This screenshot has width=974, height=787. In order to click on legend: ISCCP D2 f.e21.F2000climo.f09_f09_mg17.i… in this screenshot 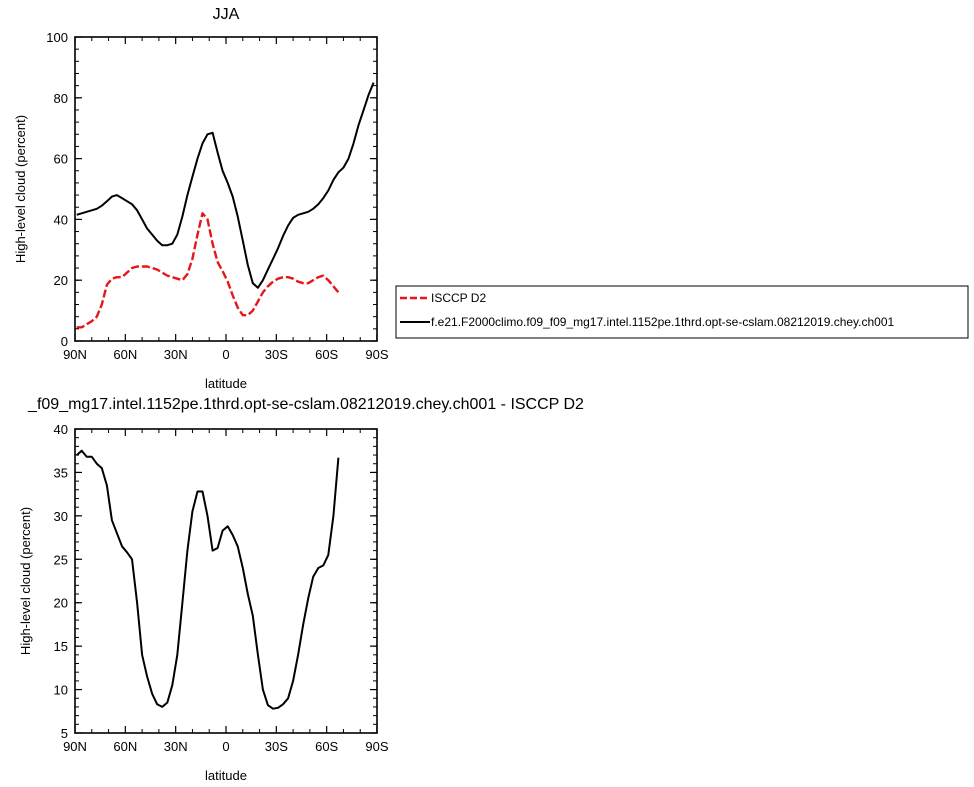, I will do `click(682, 312)`.